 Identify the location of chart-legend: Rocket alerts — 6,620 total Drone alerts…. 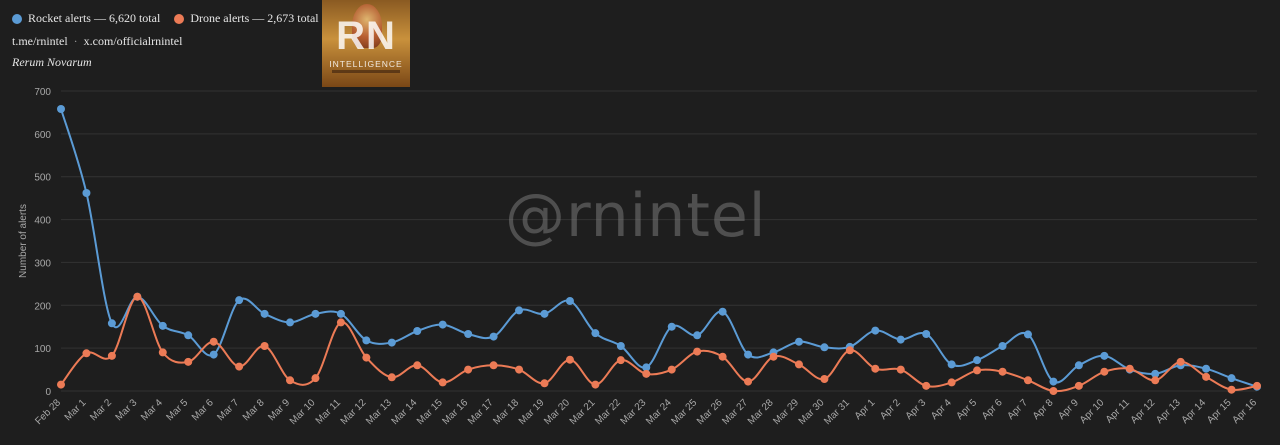
(165, 18).